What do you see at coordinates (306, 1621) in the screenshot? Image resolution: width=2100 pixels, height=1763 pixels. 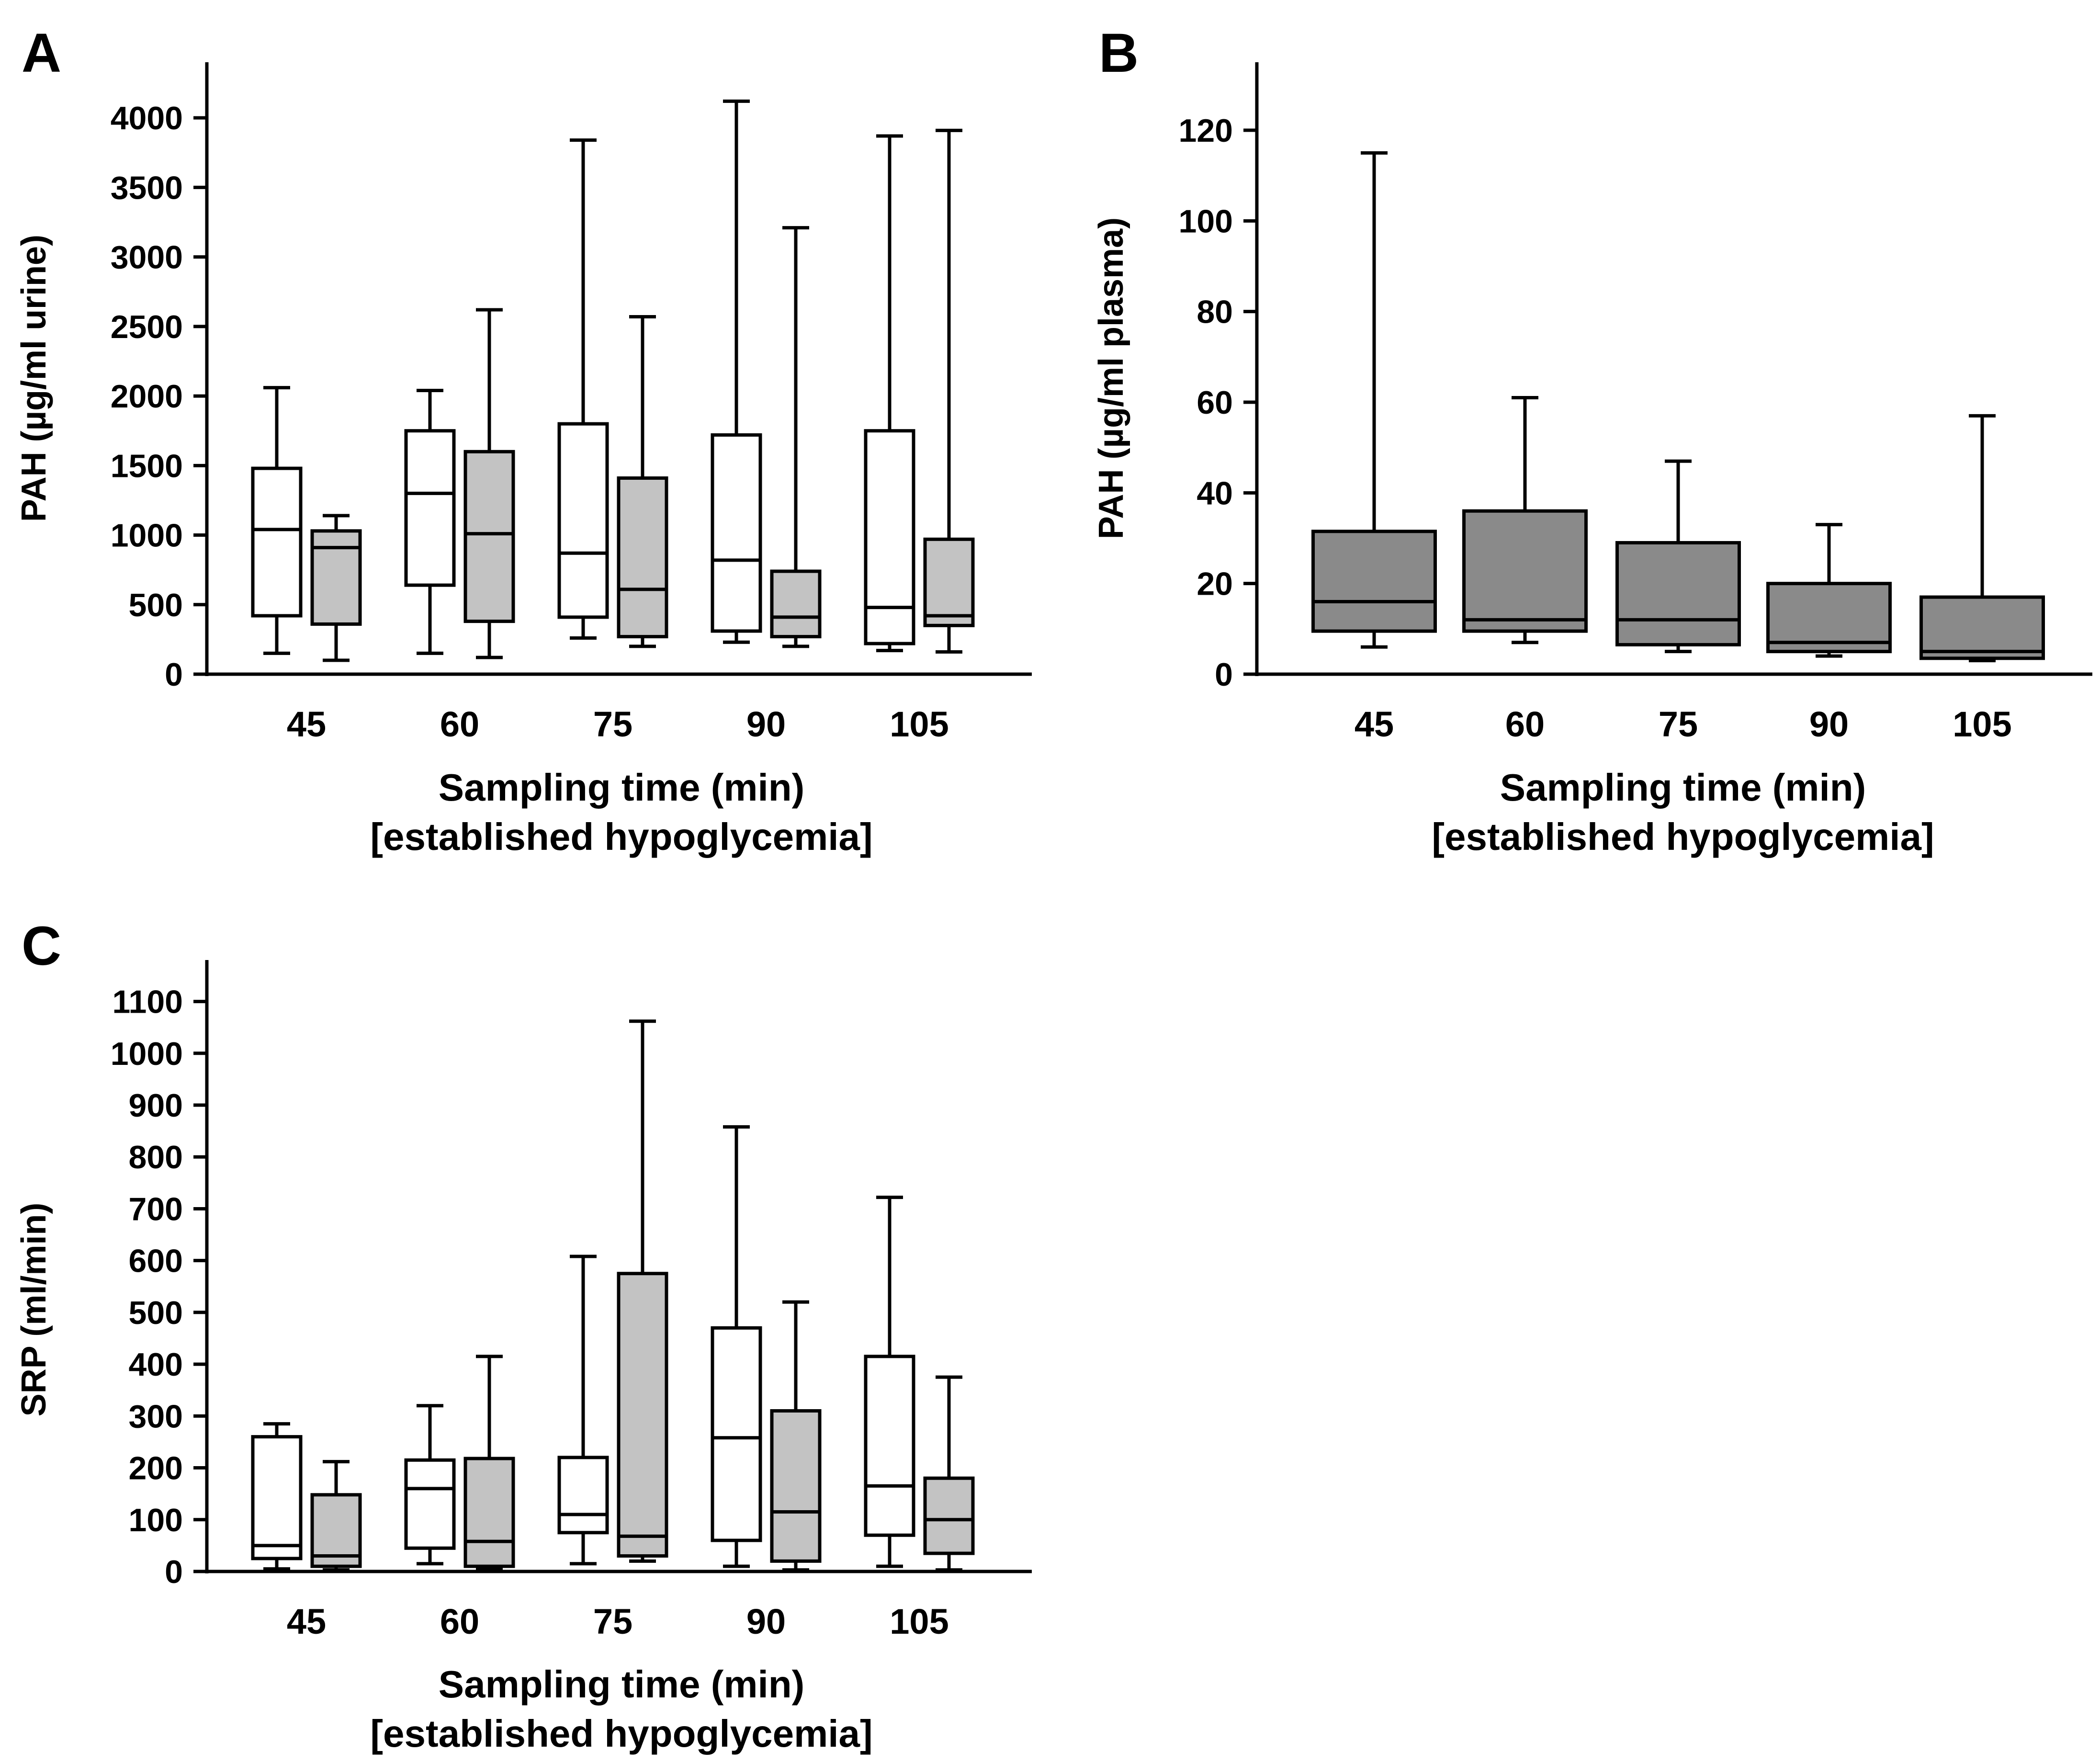 I see `x-tick-label-c: 45` at bounding box center [306, 1621].